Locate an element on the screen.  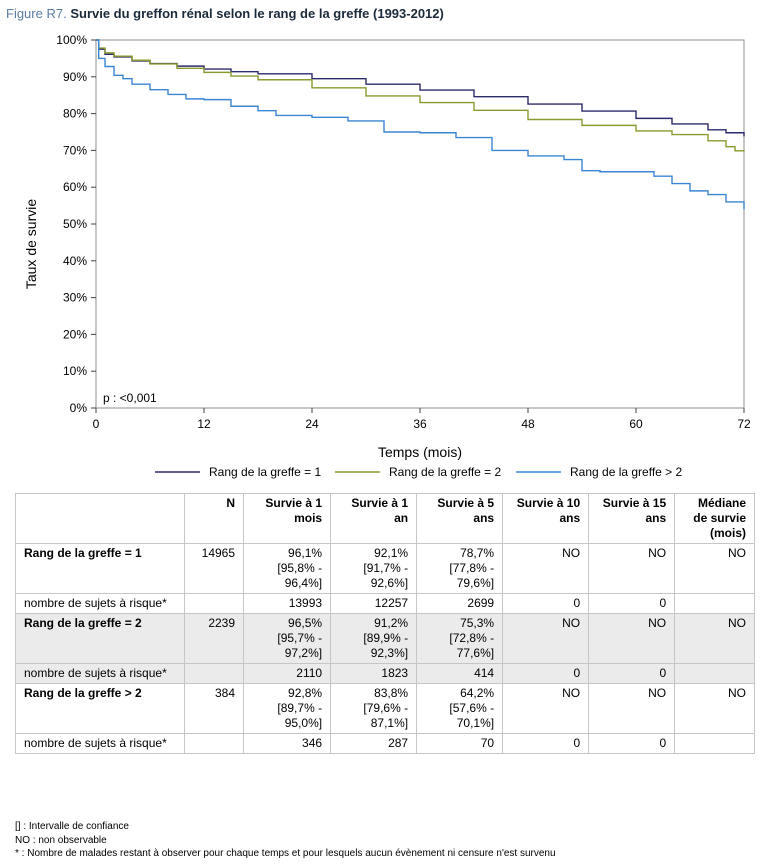
table-cell: 96,5% [95,7% - 97,2%] is located at coordinates (287, 638).